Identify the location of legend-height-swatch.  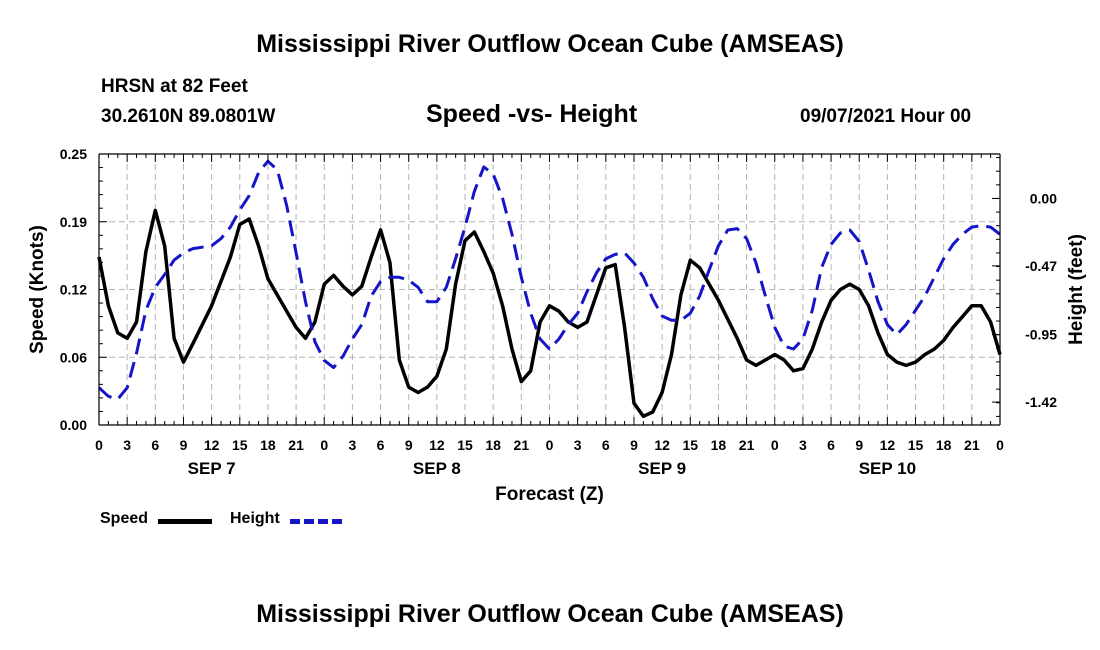
(316, 521).